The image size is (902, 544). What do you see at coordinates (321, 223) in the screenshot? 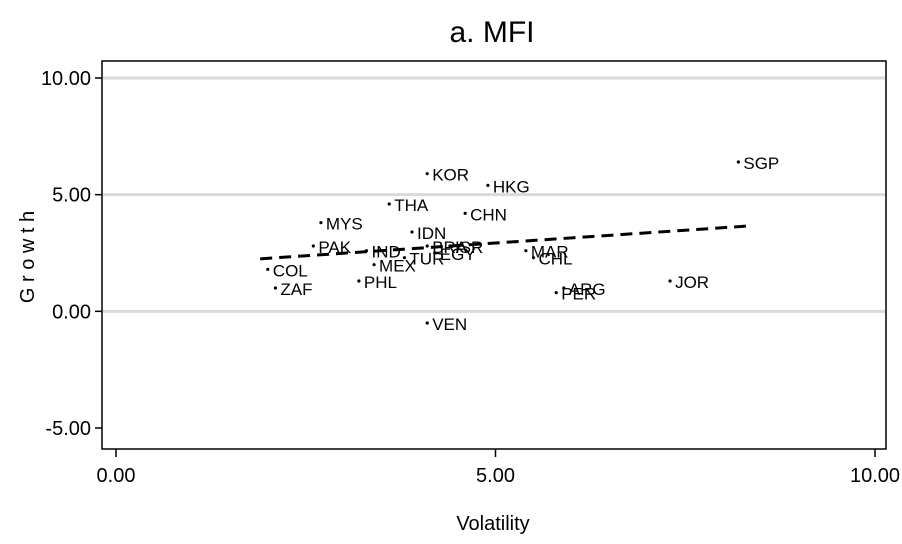
I see `point-mys` at bounding box center [321, 223].